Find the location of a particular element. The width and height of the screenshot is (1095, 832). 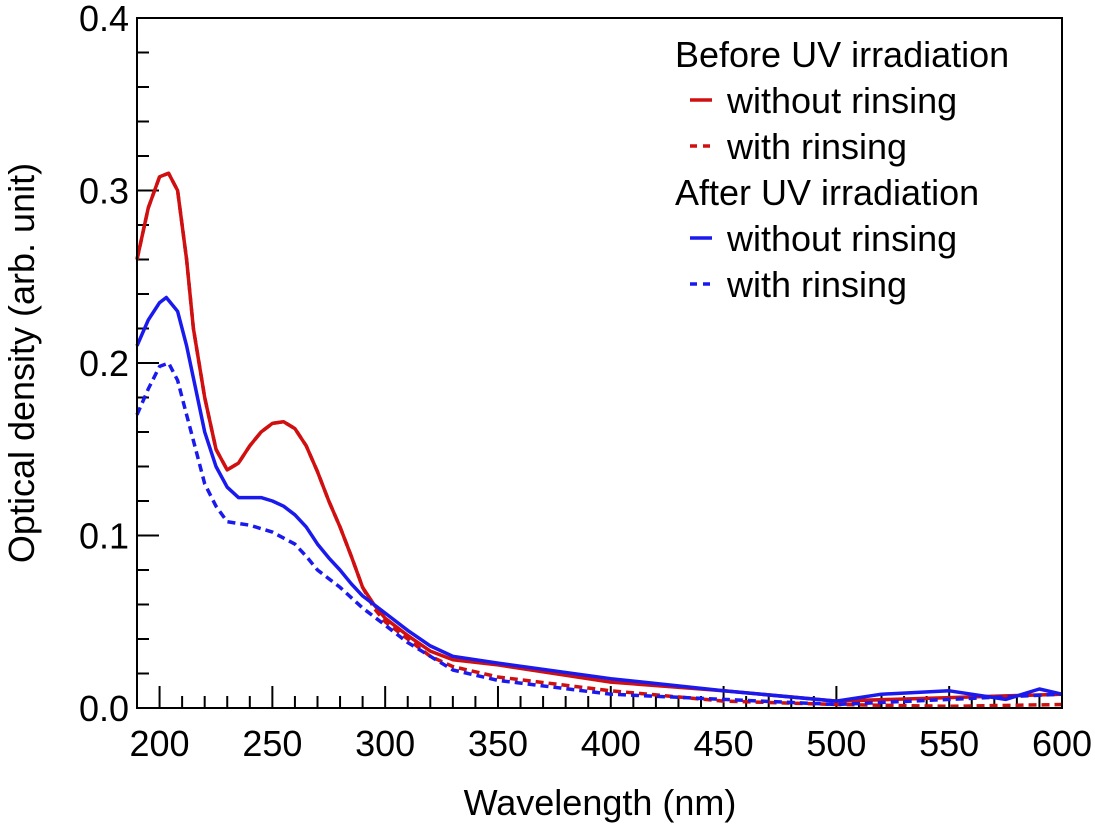

x-tick-label: 400 is located at coordinates (611, 743).